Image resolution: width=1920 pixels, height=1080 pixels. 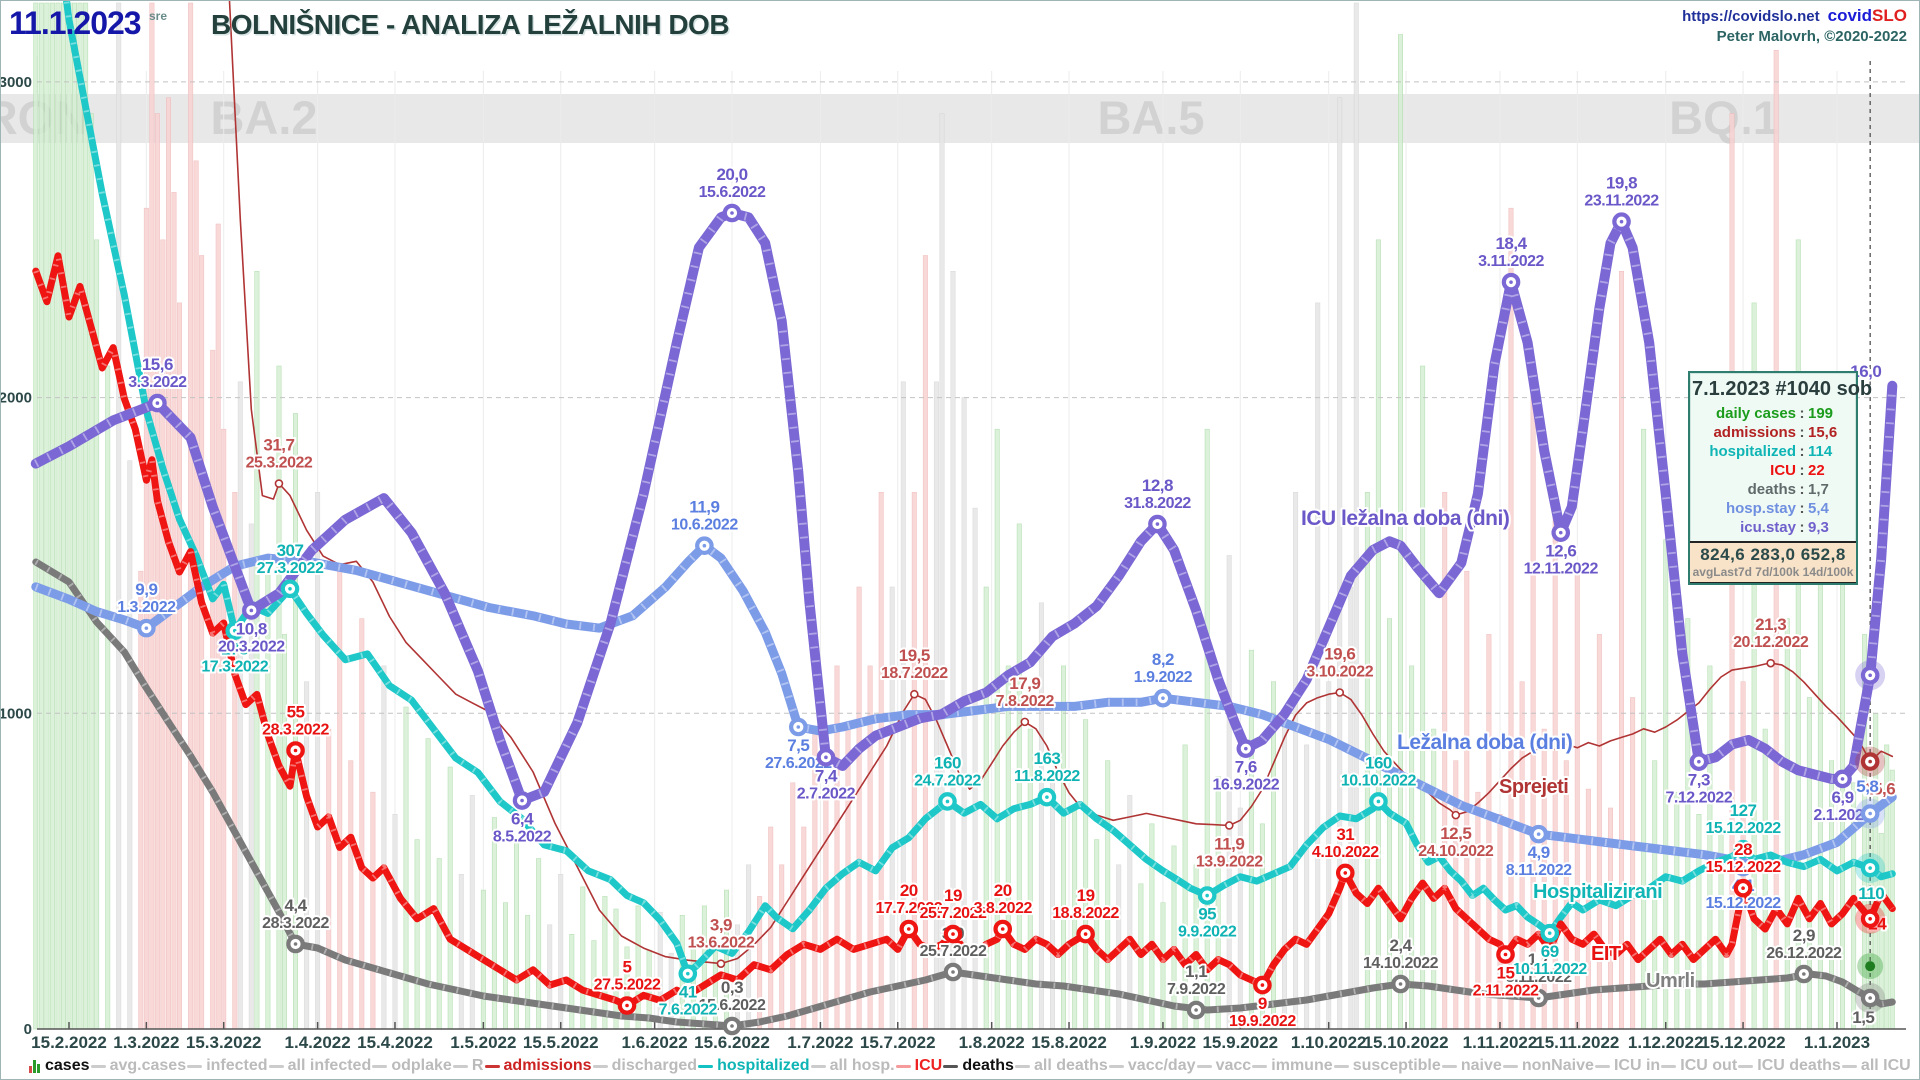 I want to click on svg-text: 19,8, so click(x=1621, y=183).